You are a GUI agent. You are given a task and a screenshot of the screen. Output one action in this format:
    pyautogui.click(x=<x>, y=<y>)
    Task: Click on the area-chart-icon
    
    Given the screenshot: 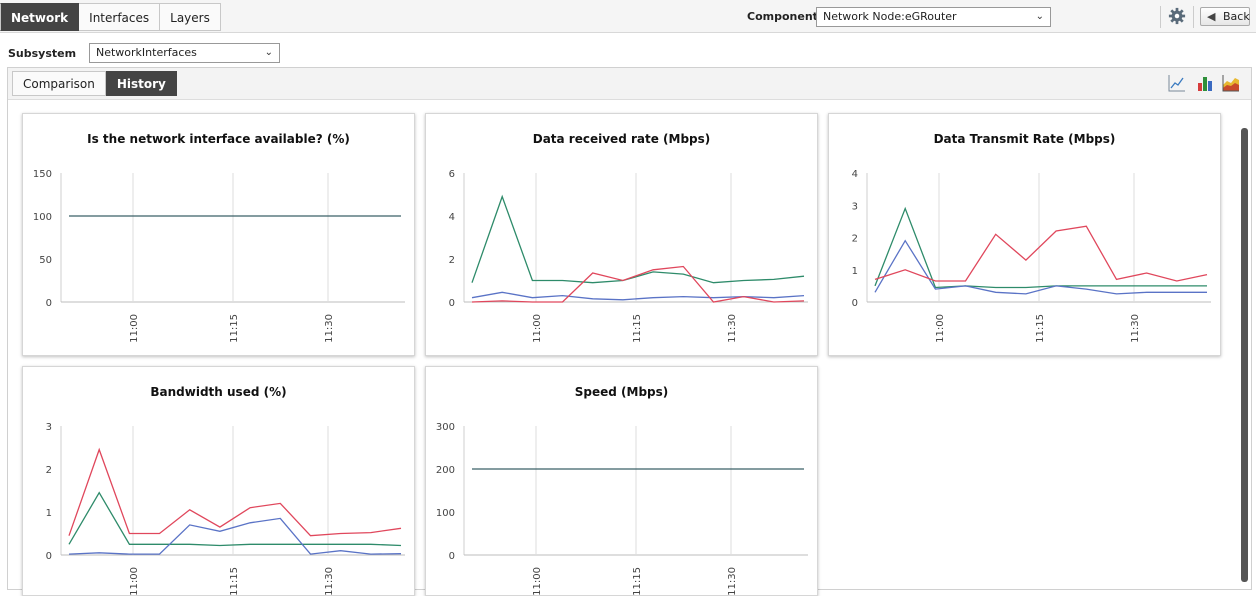 What is the action you would take?
    pyautogui.click(x=1231, y=83)
    